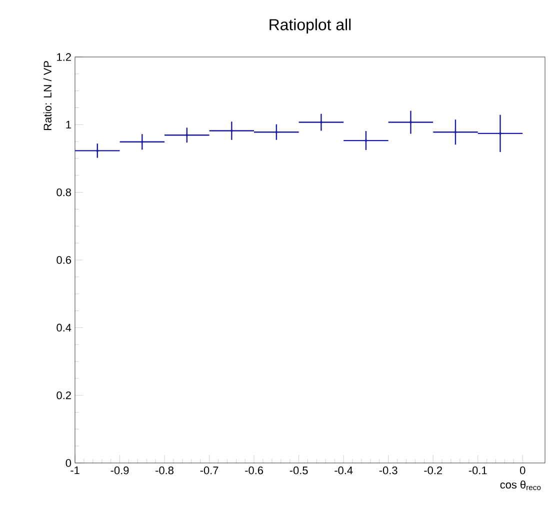 Image resolution: width=556 pixels, height=519 pixels. I want to click on x-axis-title: cos θ$_{reco}$, so click(520, 485).